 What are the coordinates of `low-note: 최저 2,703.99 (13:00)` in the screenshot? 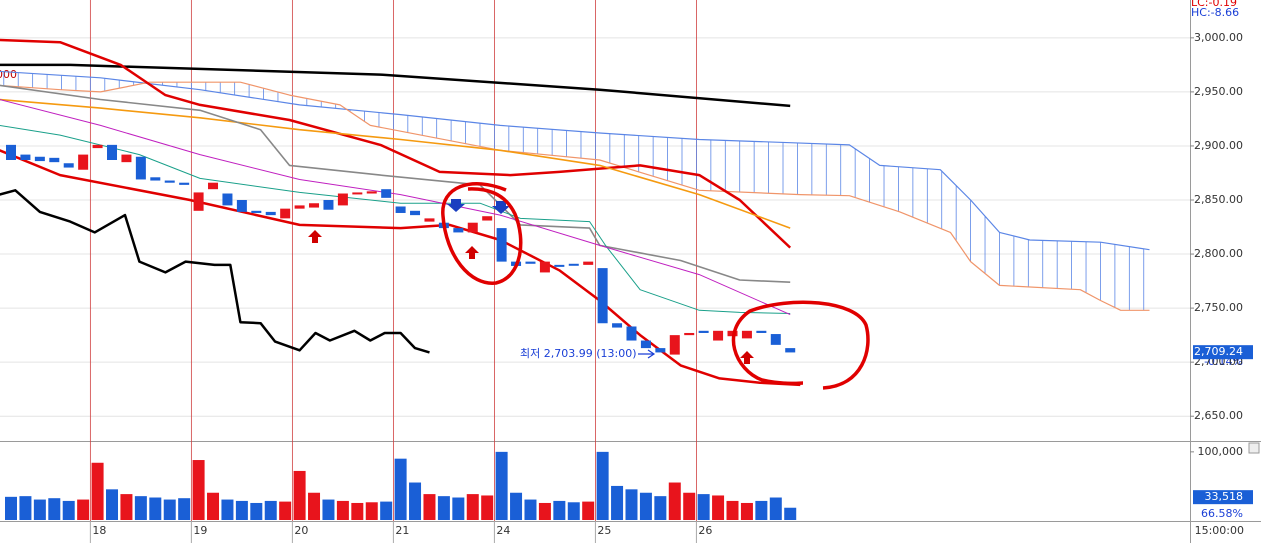 It's located at (578, 353).